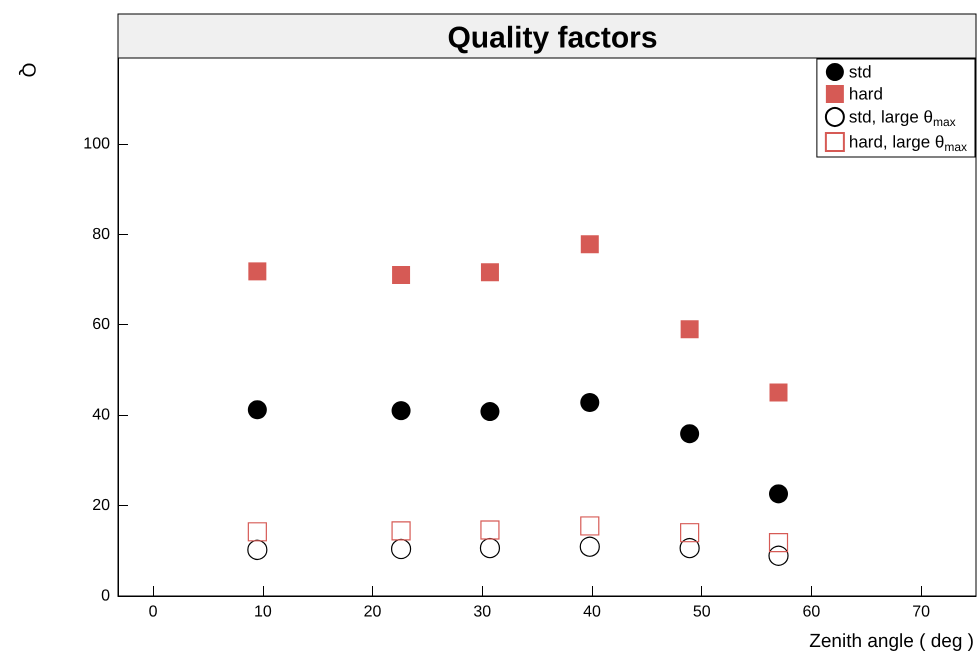  I want to click on x-tick-label: 70, so click(921, 612).